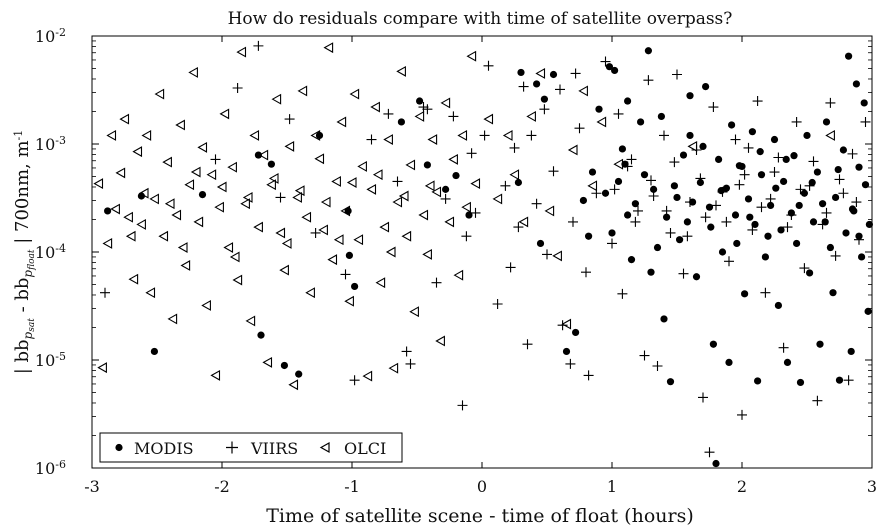 The image size is (876, 527). What do you see at coordinates (50, 360) in the screenshot?
I see `y-tick-label: 10⁻⁵` at bounding box center [50, 360].